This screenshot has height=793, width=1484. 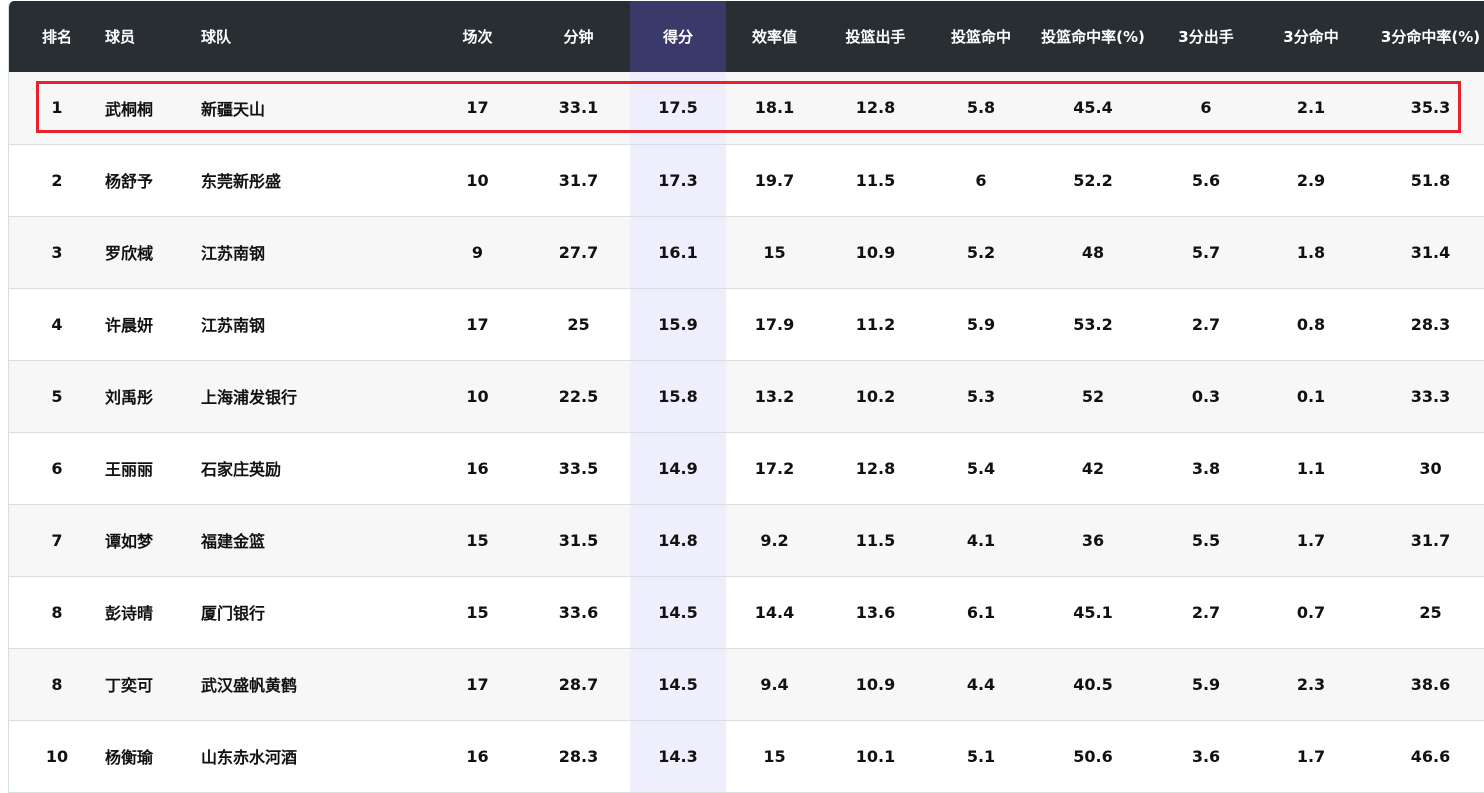 What do you see at coordinates (1206, 756) in the screenshot?
I see `cell-3pa: 3.6` at bounding box center [1206, 756].